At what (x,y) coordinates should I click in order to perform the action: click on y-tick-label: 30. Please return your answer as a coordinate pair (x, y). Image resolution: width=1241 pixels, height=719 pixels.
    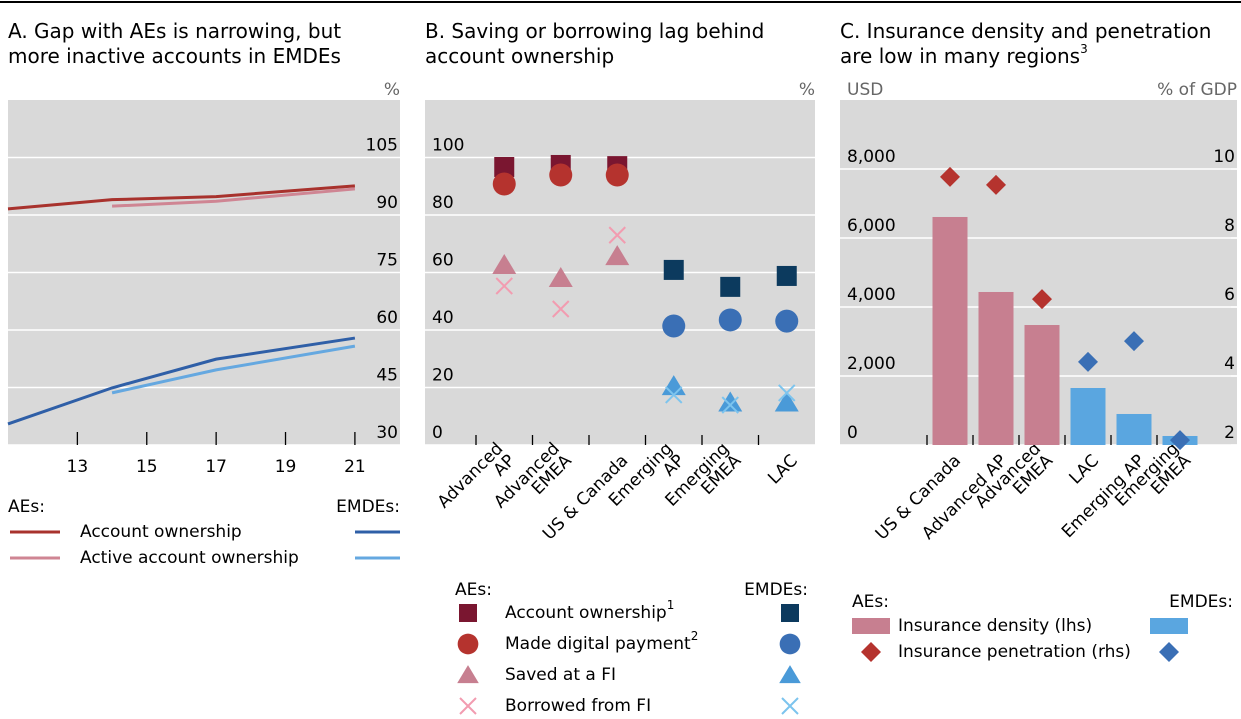
    Looking at the image, I should click on (387, 433).